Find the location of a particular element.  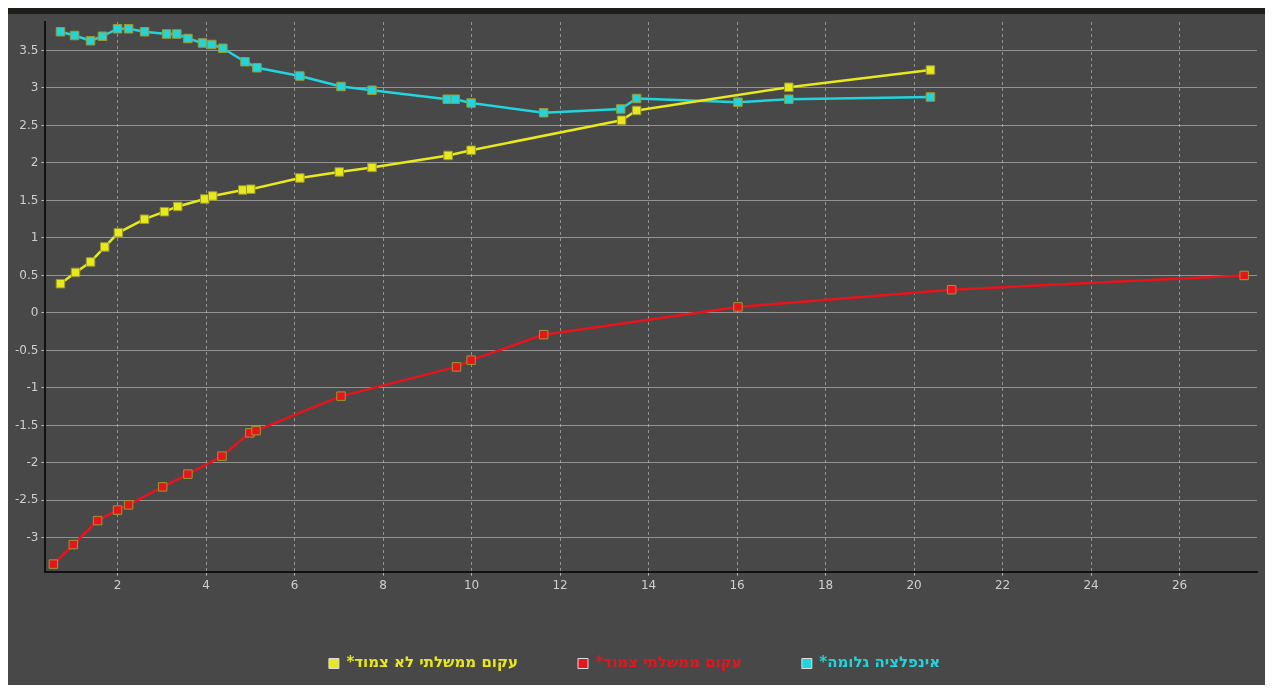

x-tick-label: 12 is located at coordinates (560, 584).